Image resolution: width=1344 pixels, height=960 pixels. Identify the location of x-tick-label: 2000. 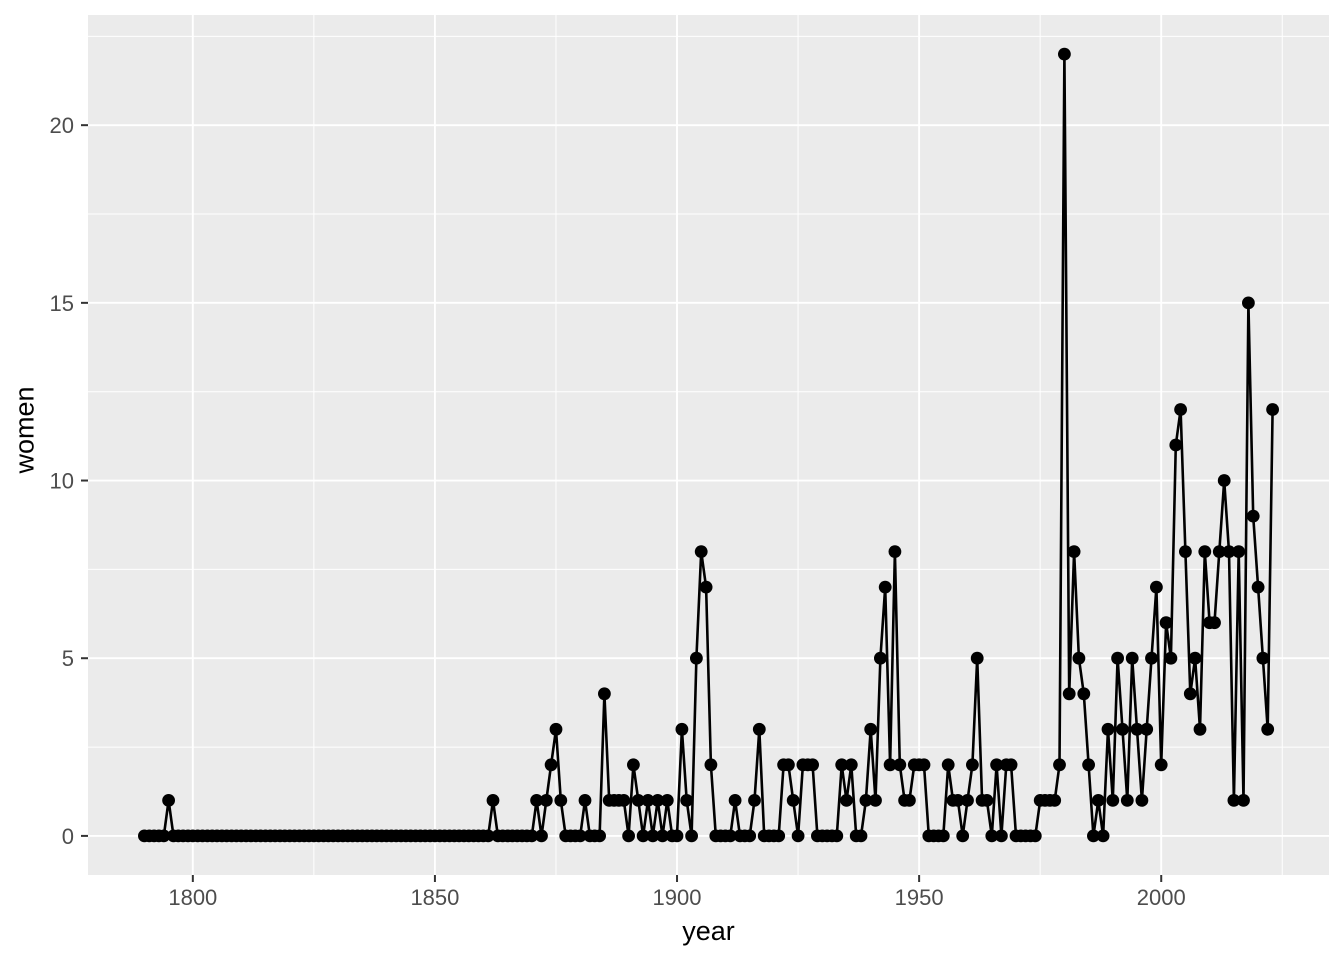
(1161, 897).